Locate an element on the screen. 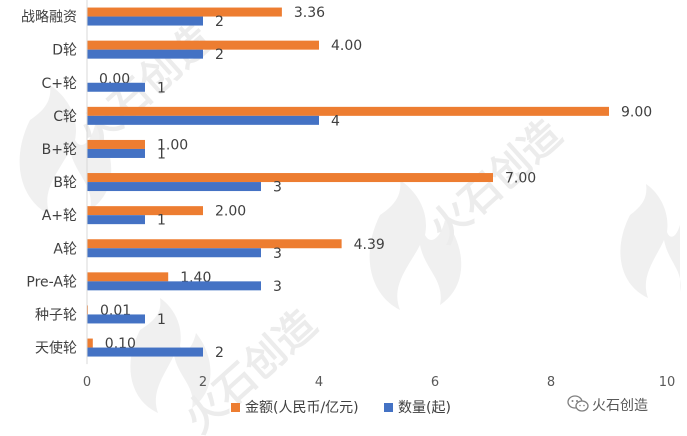  amount-data-label: 2.00 is located at coordinates (230, 212).